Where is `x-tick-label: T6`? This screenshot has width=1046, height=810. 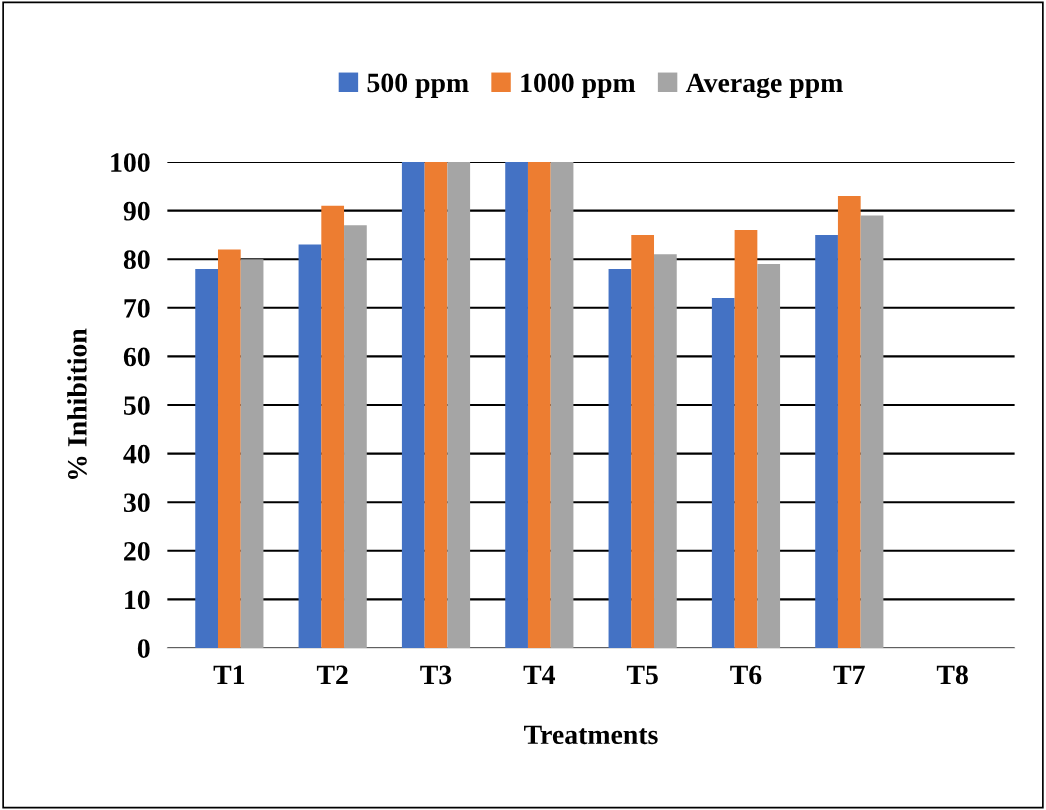
x-tick-label: T6 is located at coordinates (746, 675).